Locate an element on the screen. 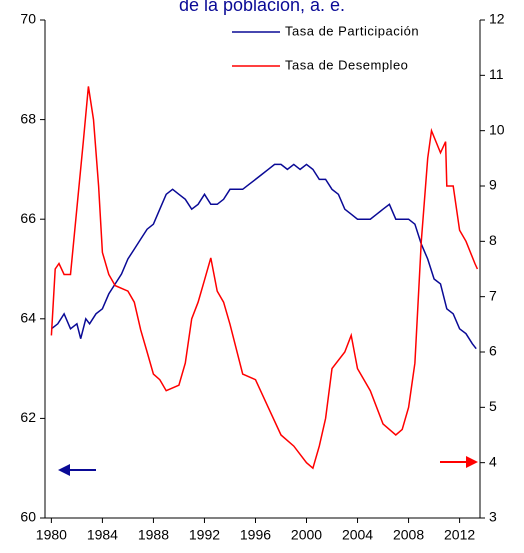 The height and width of the screenshot is (553, 524). x-tick-label: 1992 is located at coordinates (204, 535).